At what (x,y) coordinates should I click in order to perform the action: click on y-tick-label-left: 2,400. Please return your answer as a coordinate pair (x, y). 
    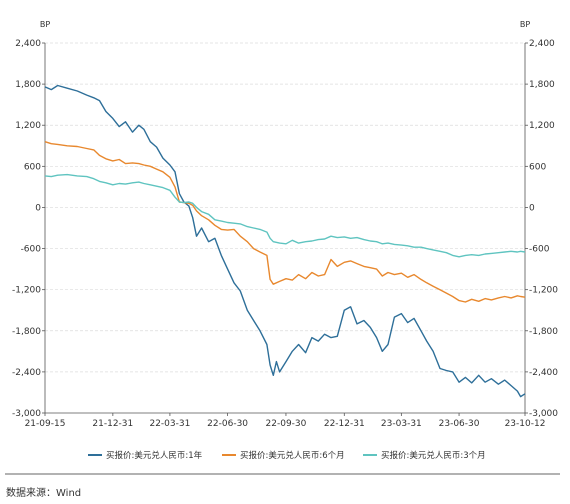
    Looking at the image, I should click on (28, 44).